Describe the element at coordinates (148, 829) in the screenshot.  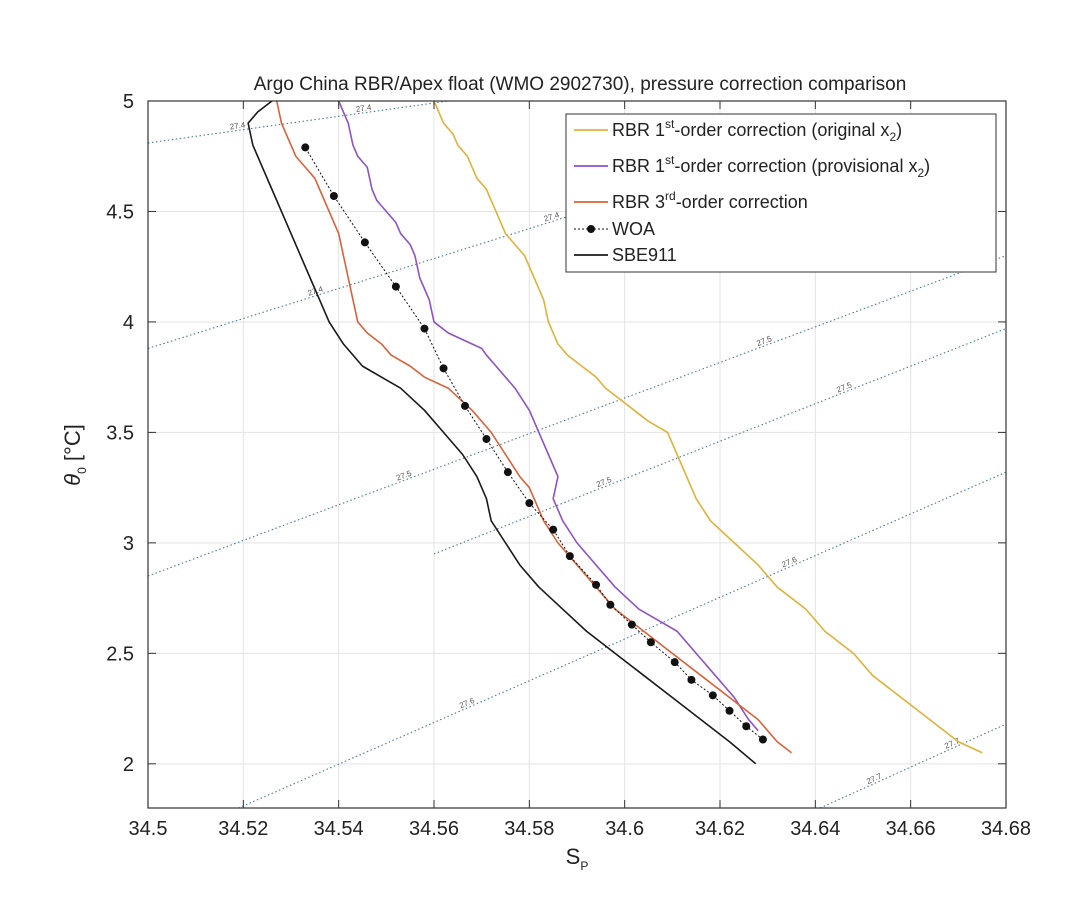
I see `x-tick-label: 34.5` at that location.